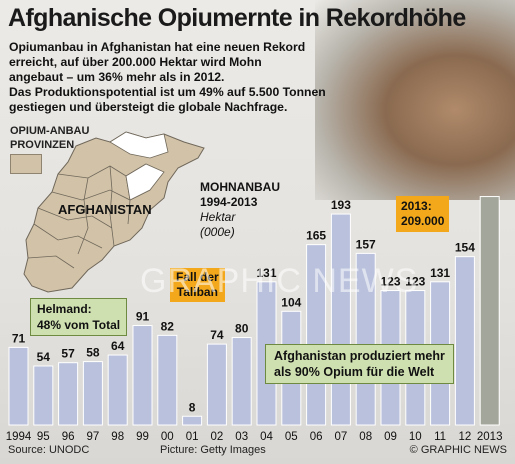  I want to click on intro-line-3: angebaut – um 36% mehr als in 2012., so click(117, 77).